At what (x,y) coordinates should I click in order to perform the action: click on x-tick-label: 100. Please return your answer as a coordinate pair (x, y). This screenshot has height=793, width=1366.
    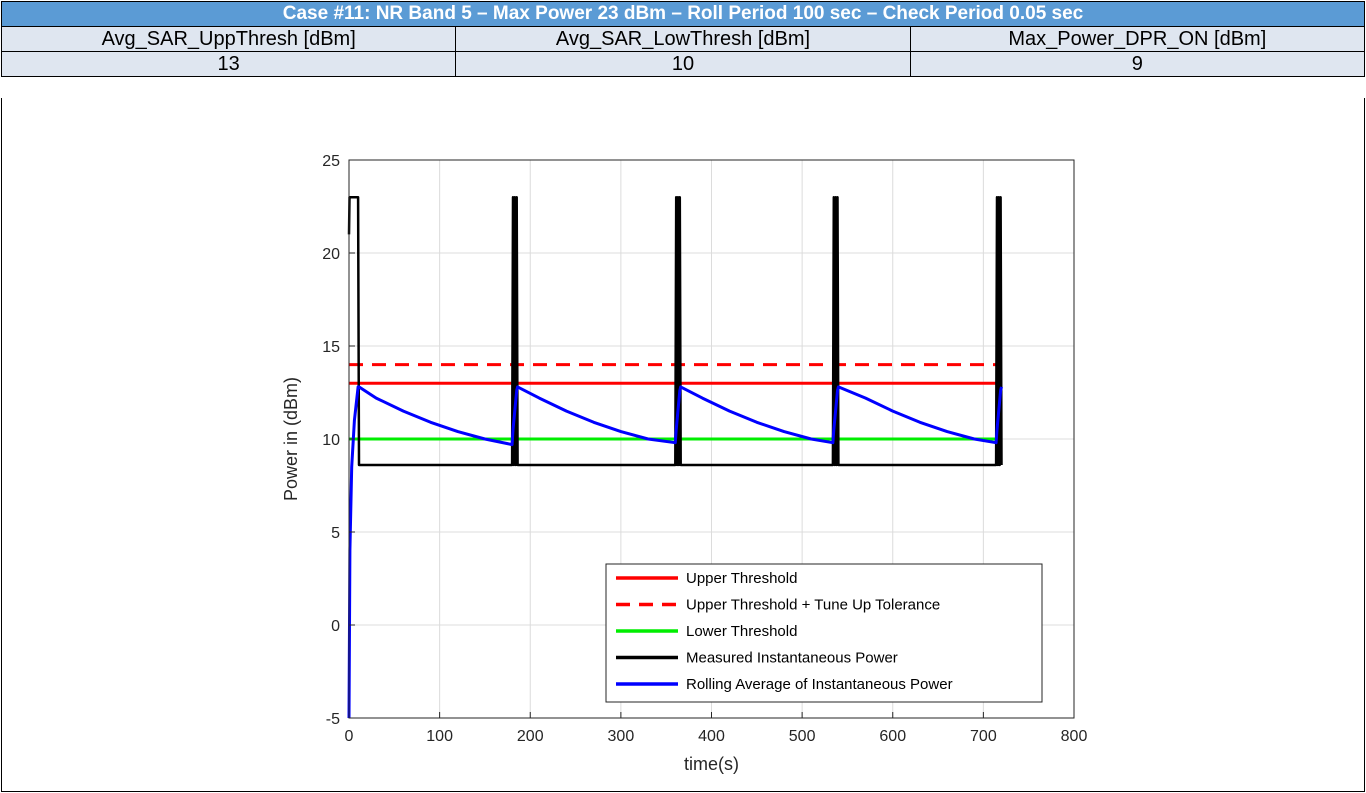
    Looking at the image, I should click on (439, 736).